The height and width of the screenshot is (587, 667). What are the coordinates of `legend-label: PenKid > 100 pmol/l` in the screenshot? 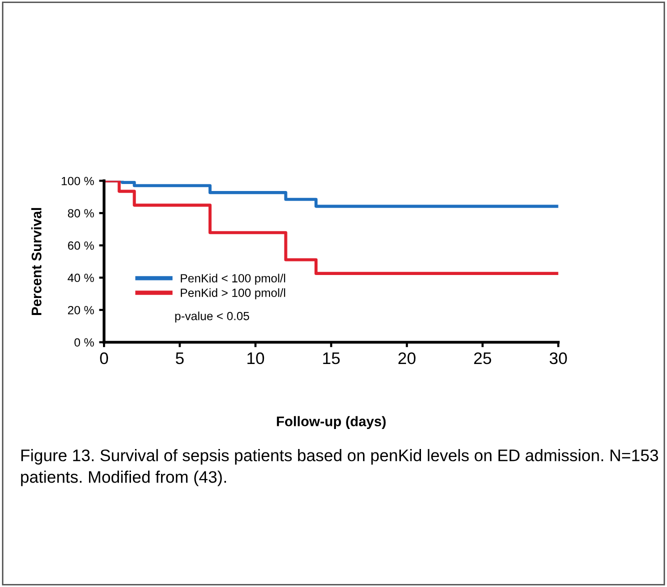 It's located at (233, 294).